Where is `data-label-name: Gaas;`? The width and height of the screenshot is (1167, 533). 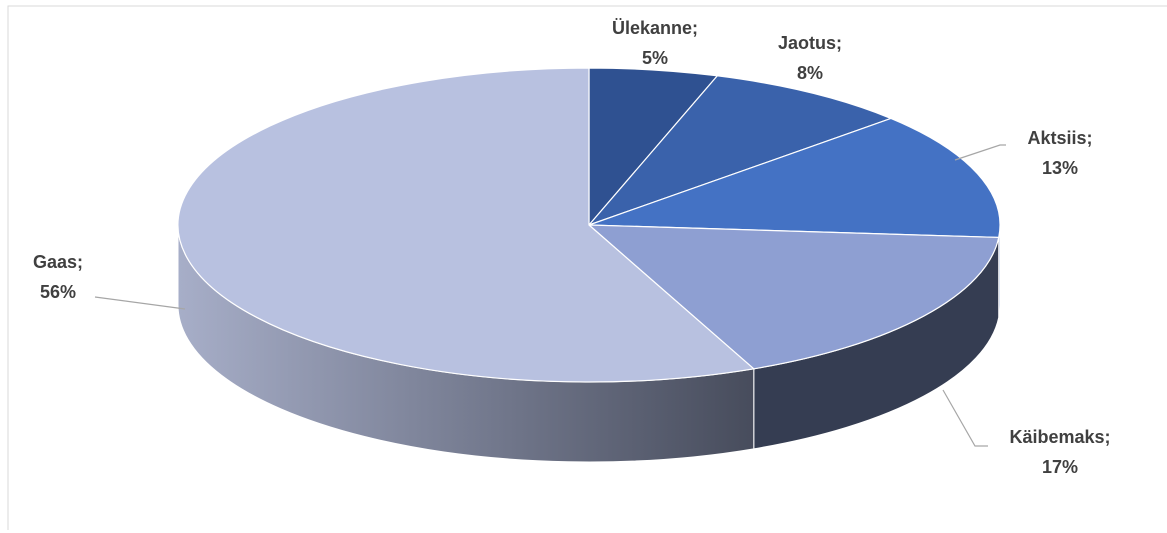
data-label-name: Gaas; is located at coordinates (58, 262).